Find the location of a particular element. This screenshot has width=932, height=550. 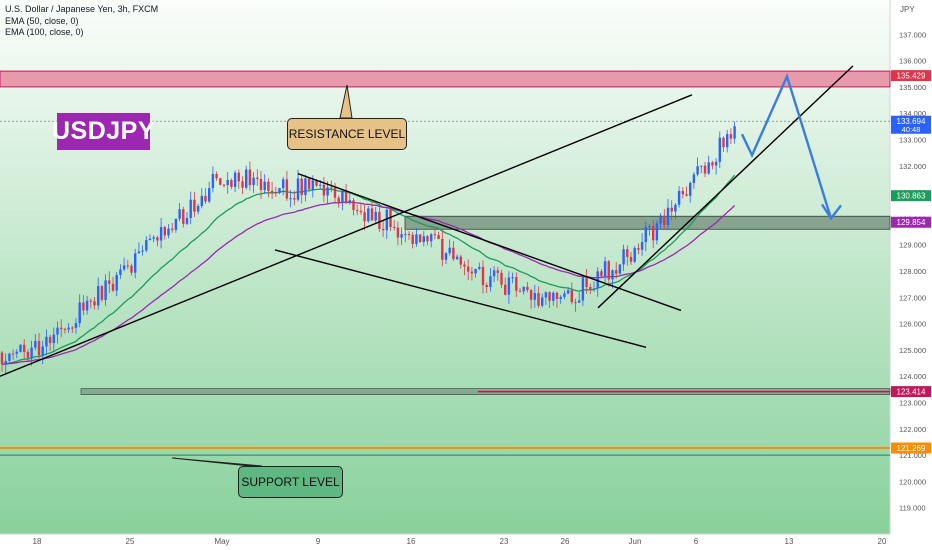

x-tick-label: May is located at coordinates (221, 541).